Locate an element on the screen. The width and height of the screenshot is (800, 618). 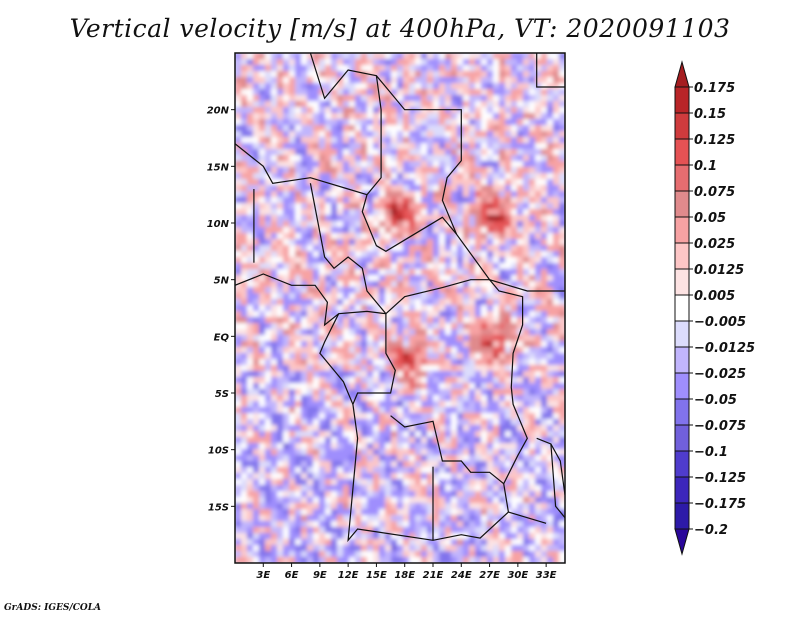
border-line is located at coordinates (310, 300).